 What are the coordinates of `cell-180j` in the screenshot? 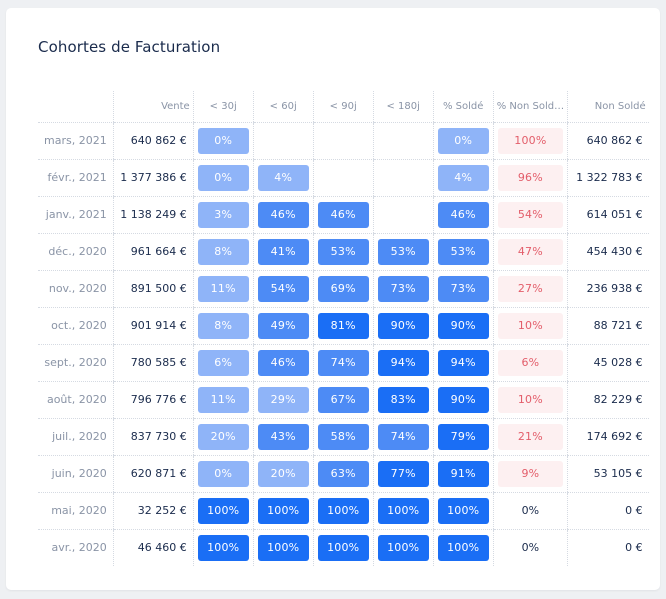 It's located at (403, 215).